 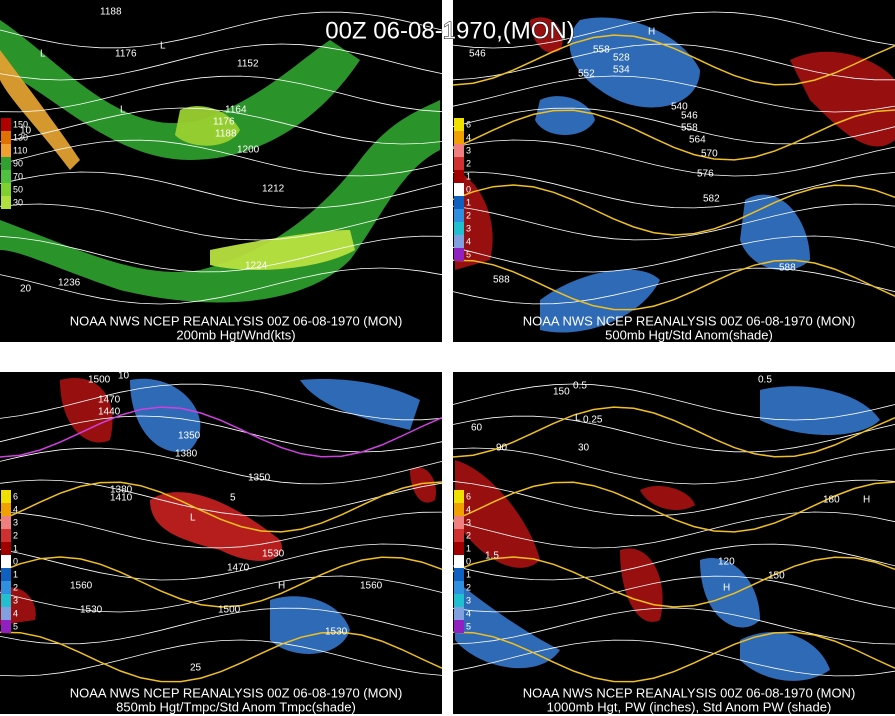 What do you see at coordinates (26, 289) in the screenshot?
I see `contour-label: 20` at bounding box center [26, 289].